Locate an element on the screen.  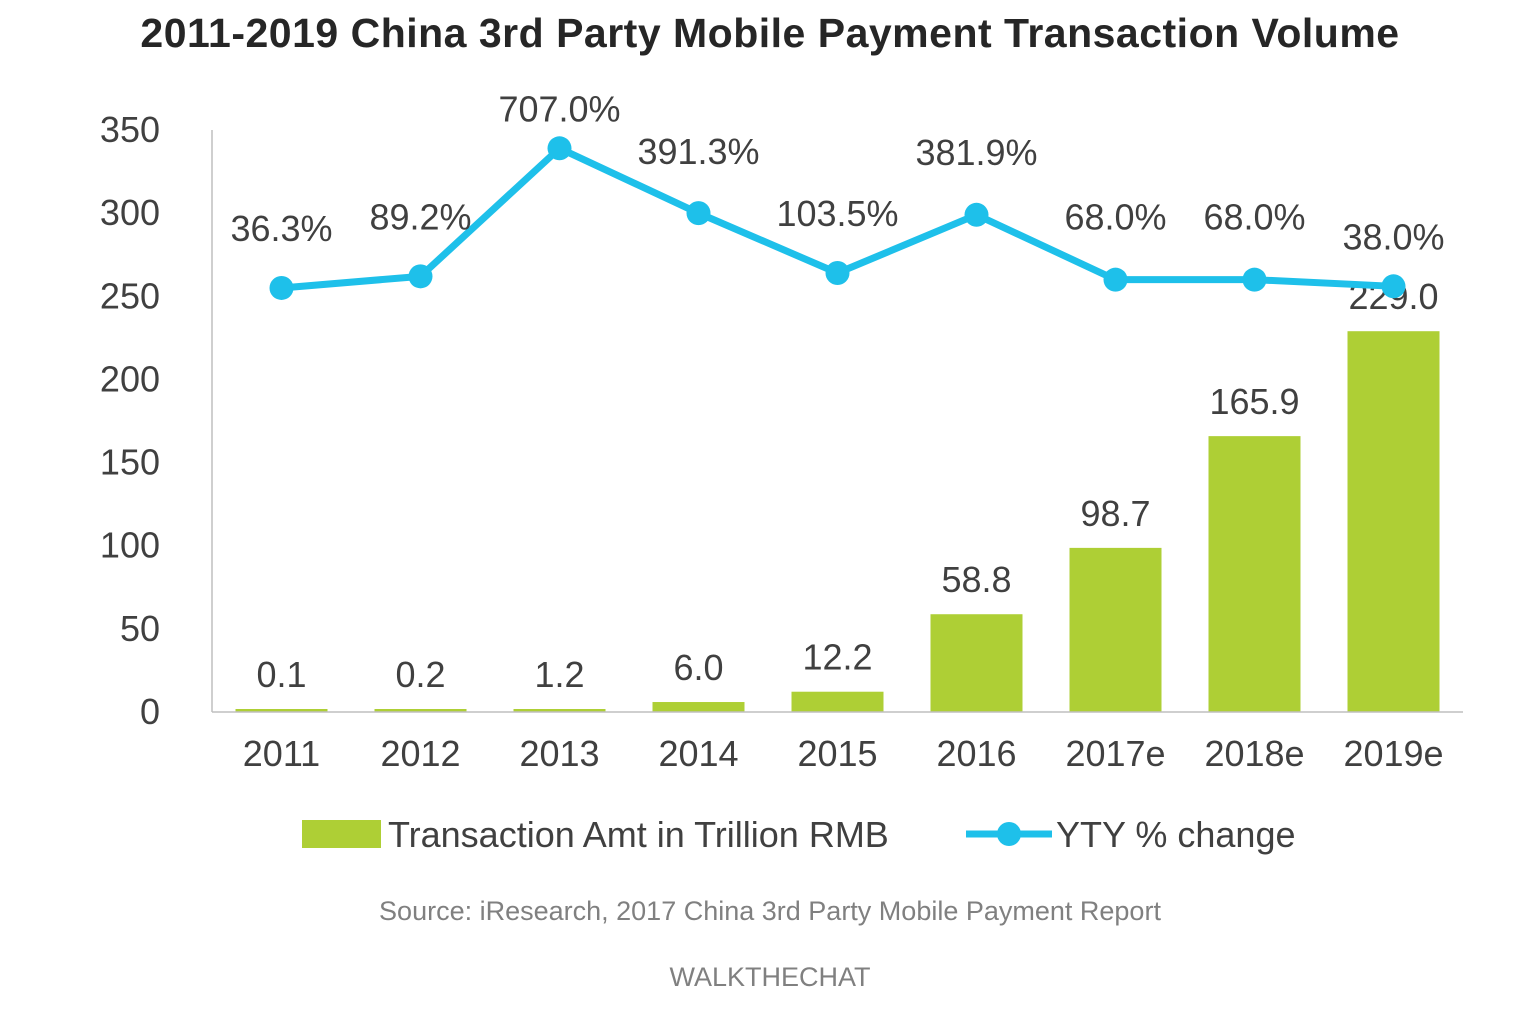
line-value-label: 381.9% is located at coordinates (976, 152).